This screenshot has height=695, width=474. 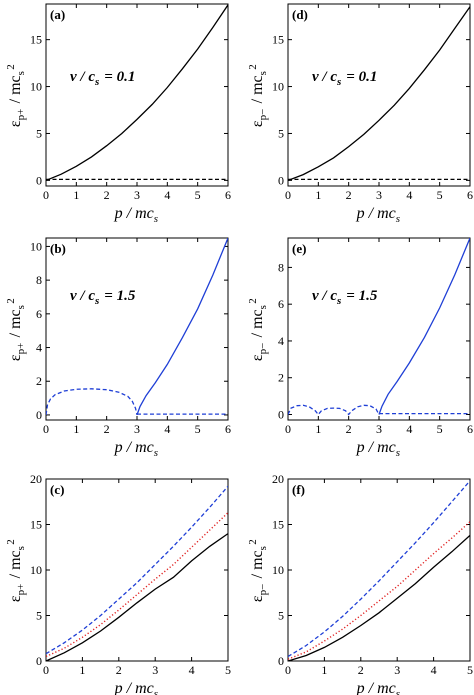 I want to click on panel-label: (e), so click(x=299, y=248).